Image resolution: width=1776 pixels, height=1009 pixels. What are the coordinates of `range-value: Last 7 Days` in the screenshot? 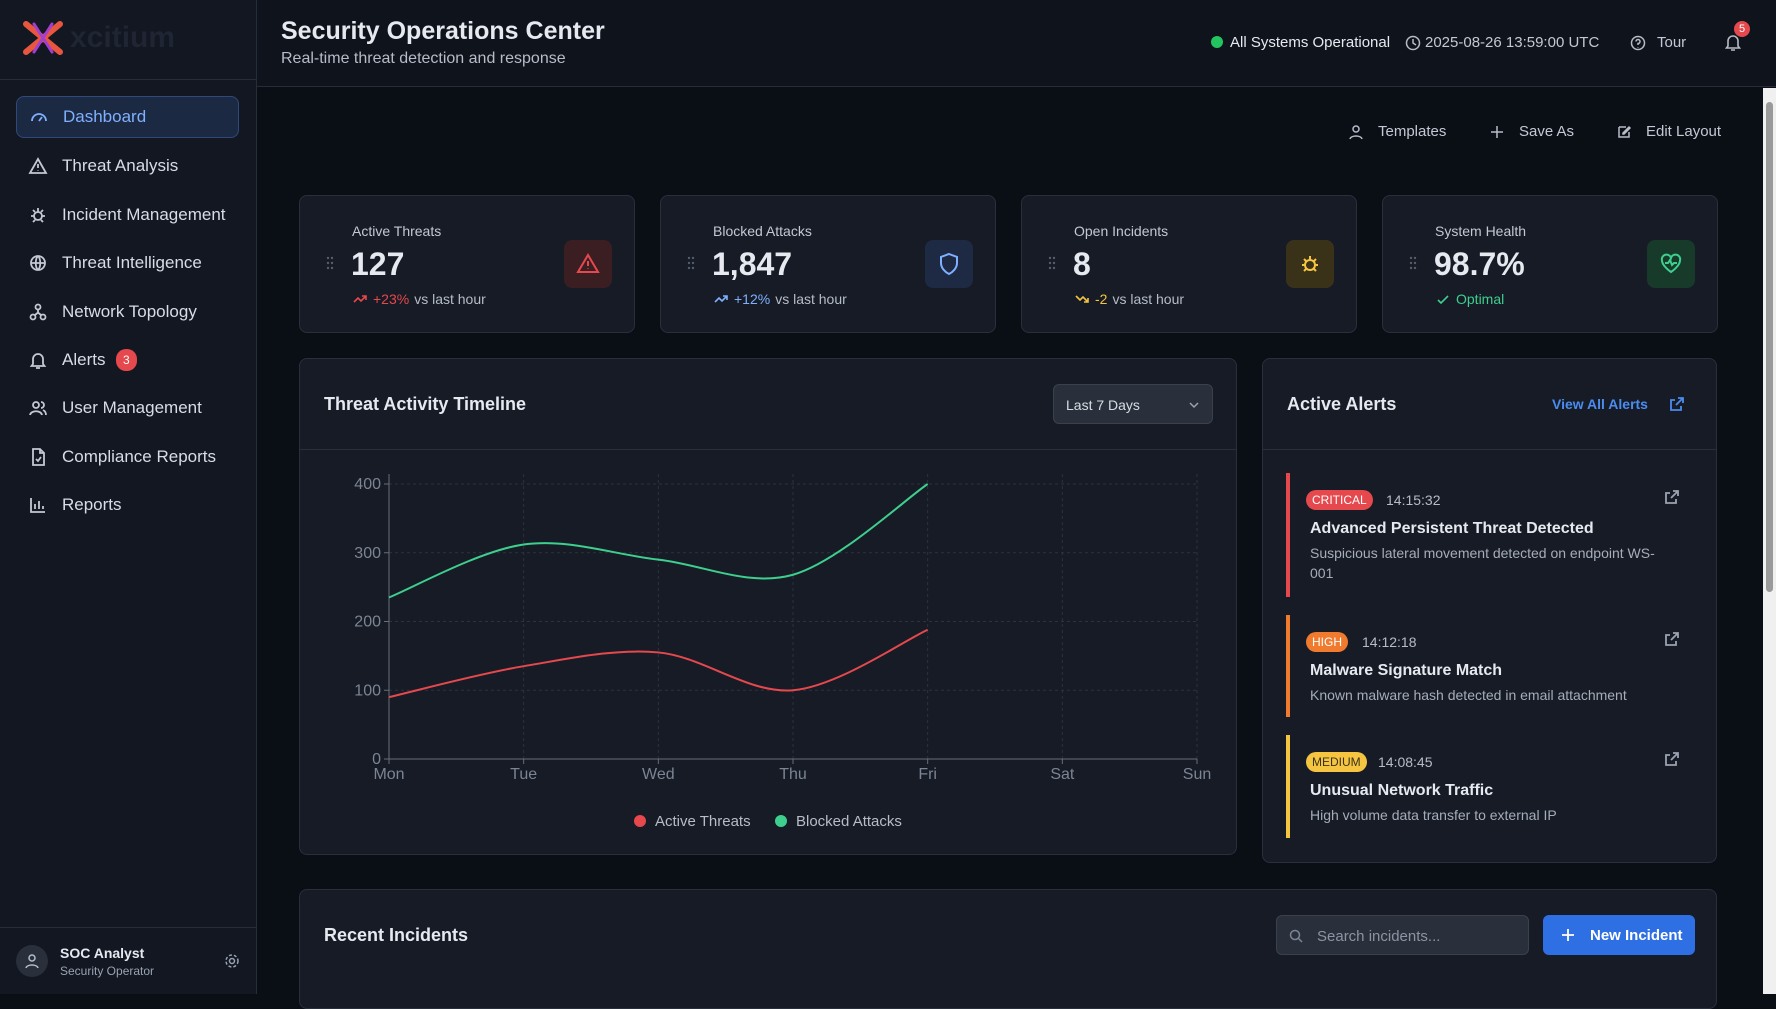 It's located at (1103, 405).